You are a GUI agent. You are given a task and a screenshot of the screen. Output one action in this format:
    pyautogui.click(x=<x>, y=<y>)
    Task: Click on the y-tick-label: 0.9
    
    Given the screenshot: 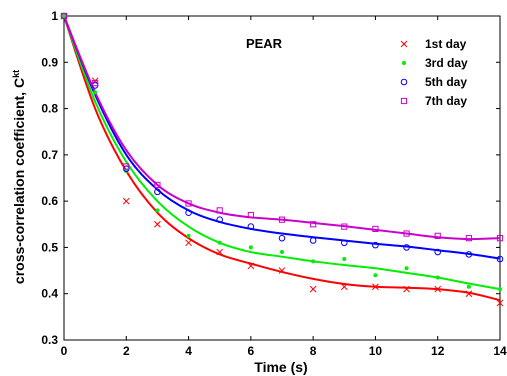 What is the action you would take?
    pyautogui.click(x=49, y=62)
    